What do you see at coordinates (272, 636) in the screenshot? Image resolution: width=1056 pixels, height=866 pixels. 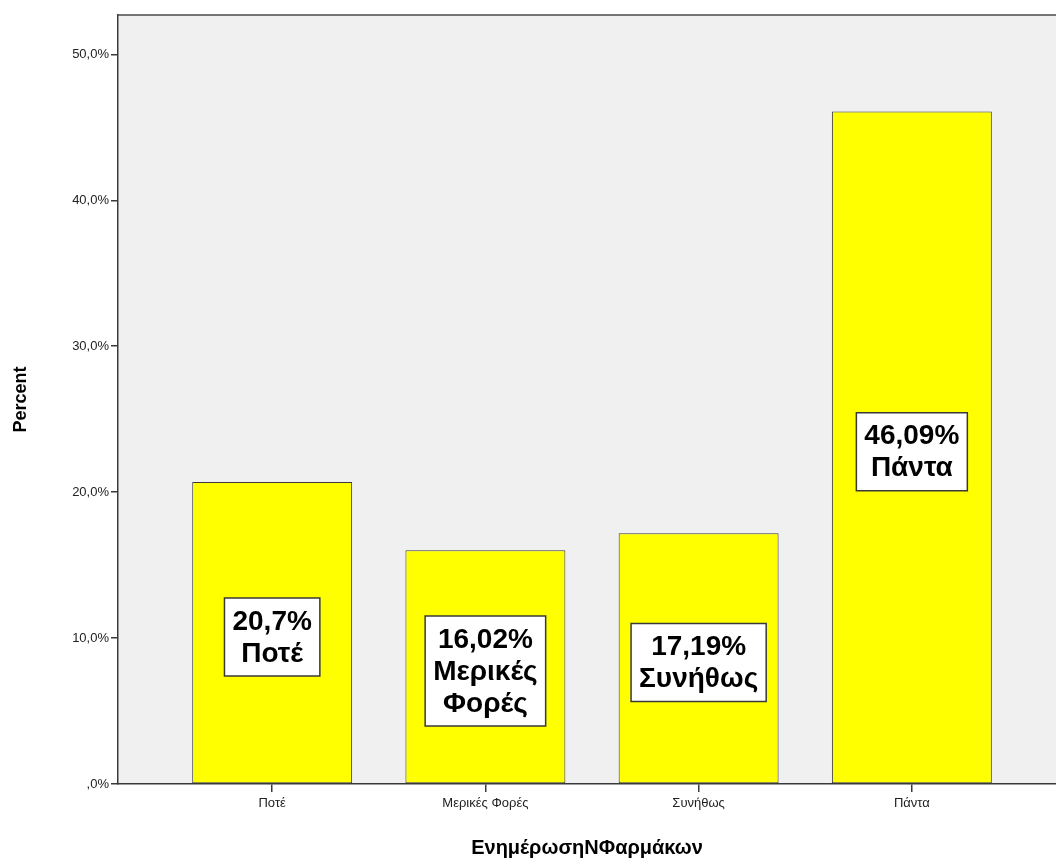 I see `data-label: 20,7% Ποτέ` at bounding box center [272, 636].